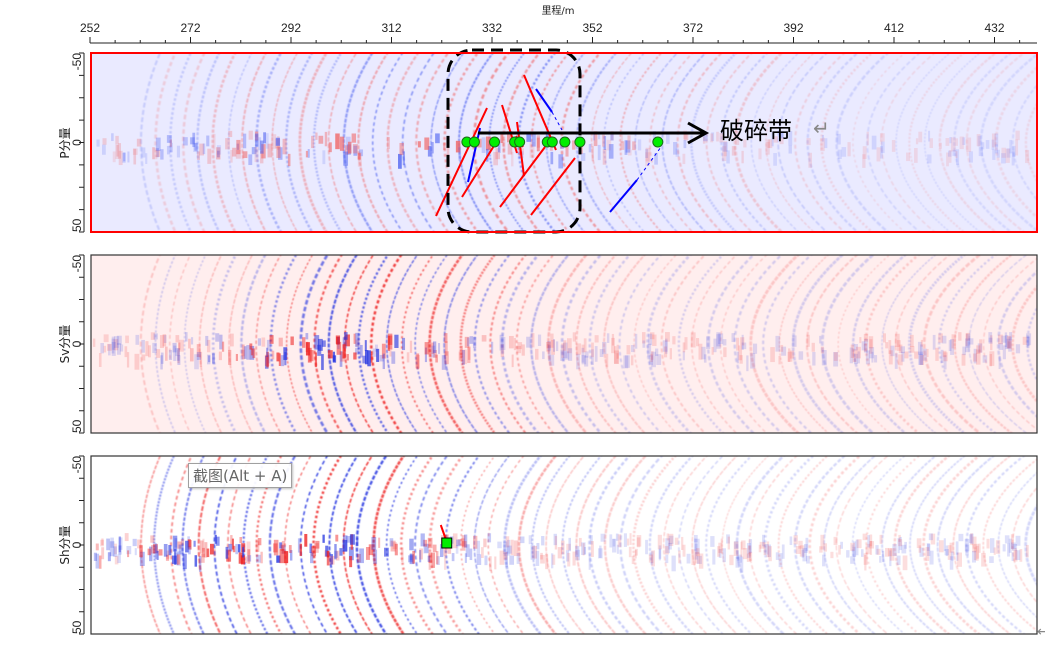 The width and height of the screenshot is (1045, 653). Describe the element at coordinates (77, 343) in the screenshot. I see `y-axes: -50 0 50 -50 0 50 -50 0 50` at that location.